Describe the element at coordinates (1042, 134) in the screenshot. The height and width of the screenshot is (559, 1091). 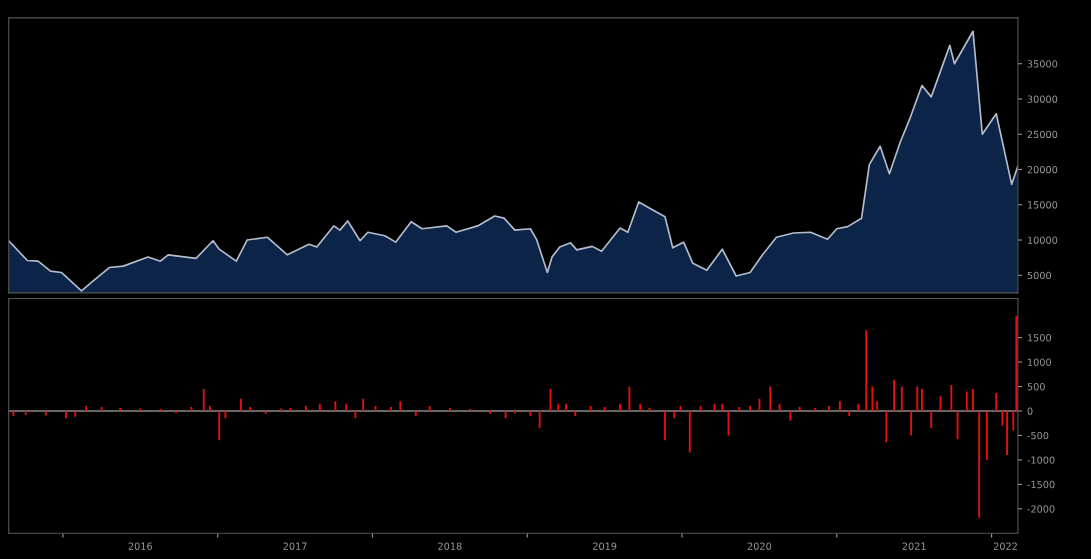
I see `y-tick-label: 25000` at that location.